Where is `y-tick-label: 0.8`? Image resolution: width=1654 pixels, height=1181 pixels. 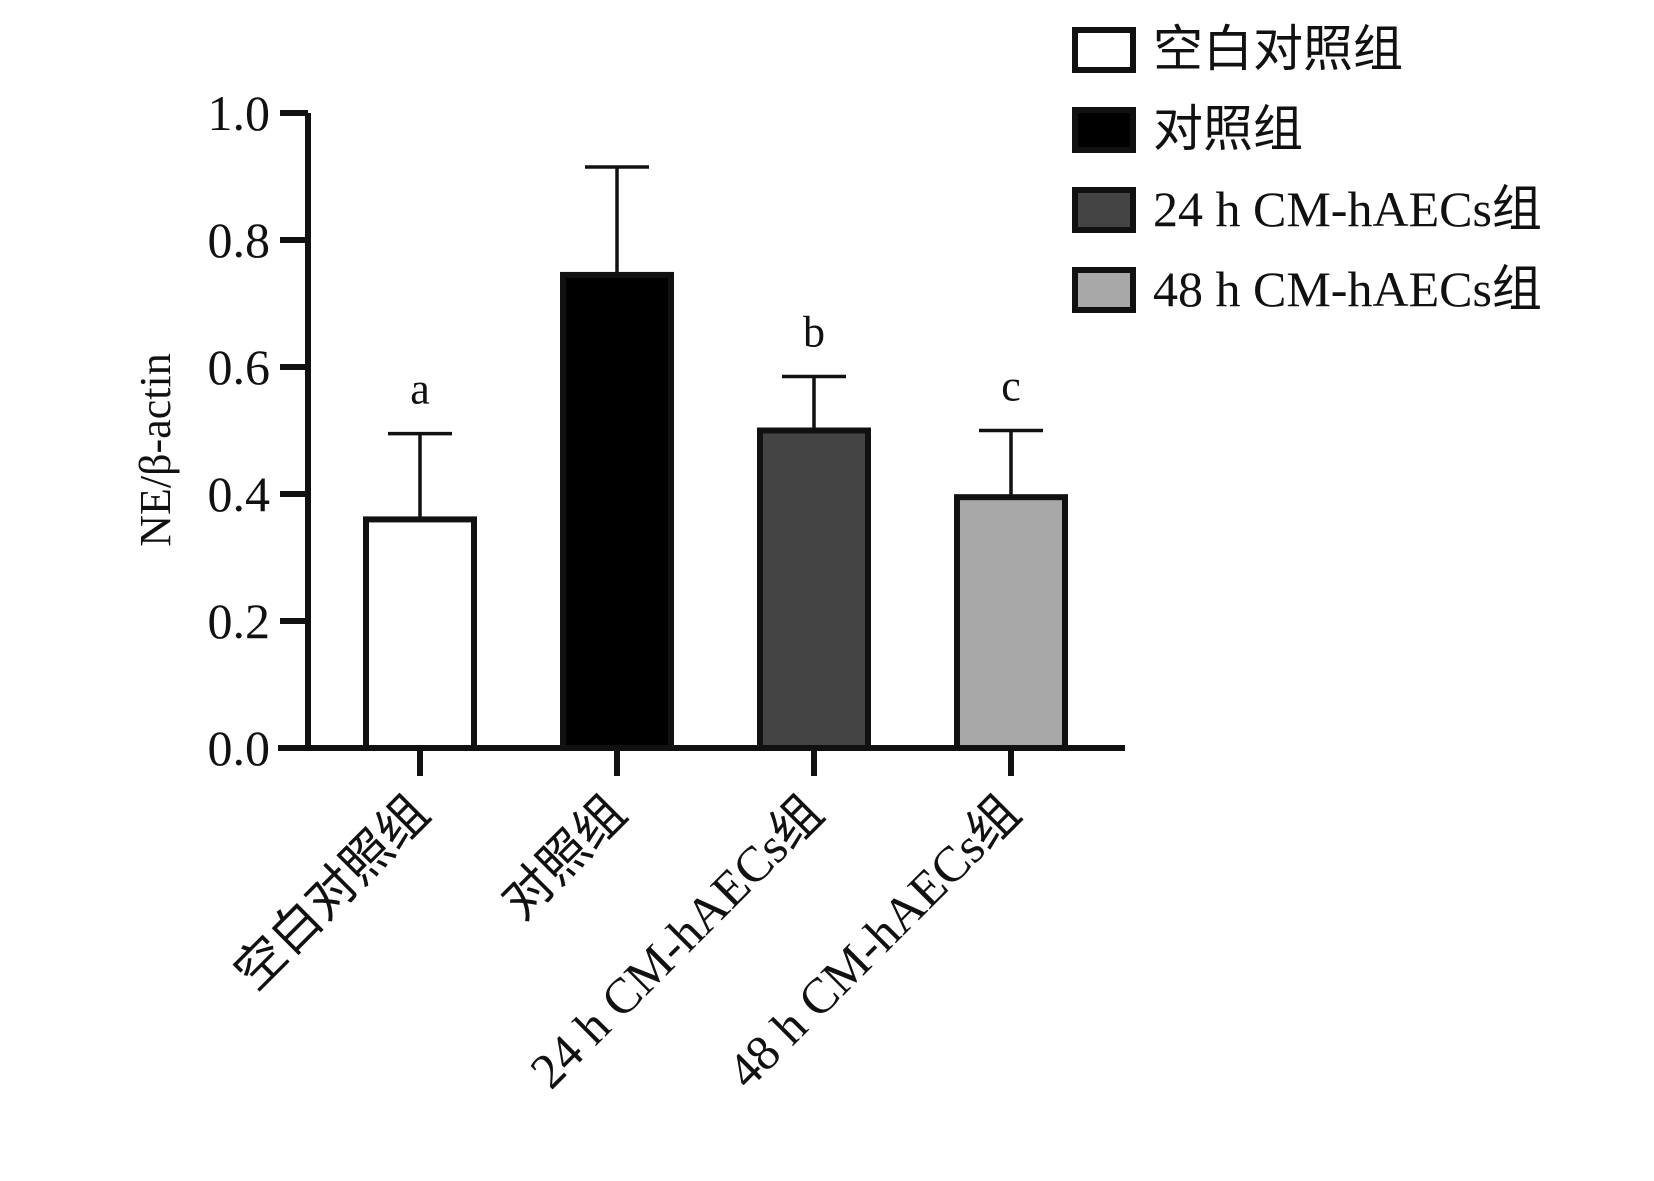 y-tick-label: 0.8 is located at coordinates (239, 240).